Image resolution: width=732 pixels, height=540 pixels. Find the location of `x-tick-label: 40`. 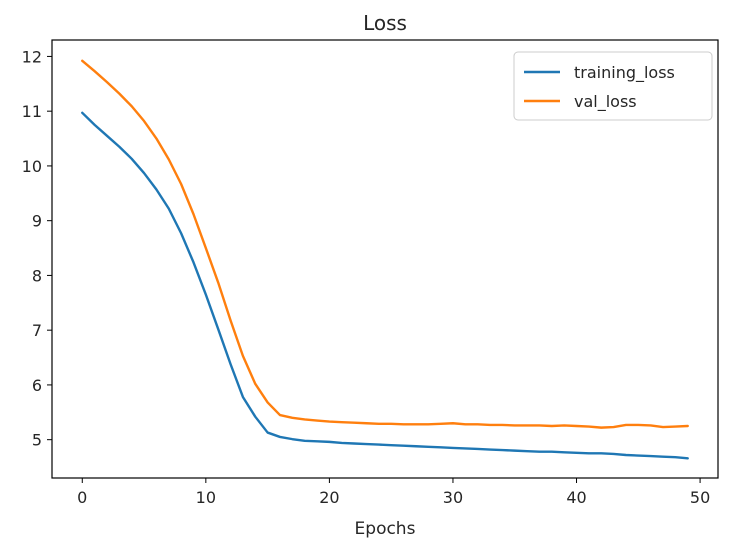

x-tick-label: 40 is located at coordinates (576, 497).